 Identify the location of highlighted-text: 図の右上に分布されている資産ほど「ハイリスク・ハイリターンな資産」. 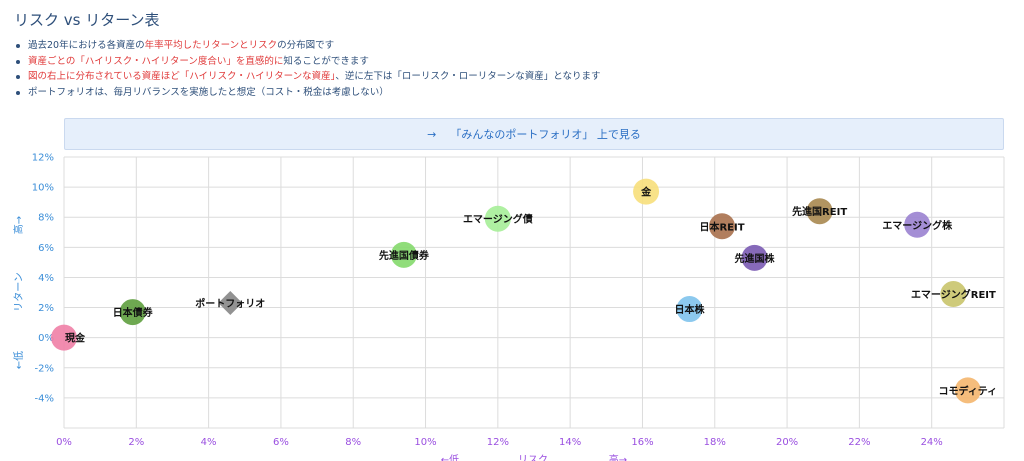
(182, 76).